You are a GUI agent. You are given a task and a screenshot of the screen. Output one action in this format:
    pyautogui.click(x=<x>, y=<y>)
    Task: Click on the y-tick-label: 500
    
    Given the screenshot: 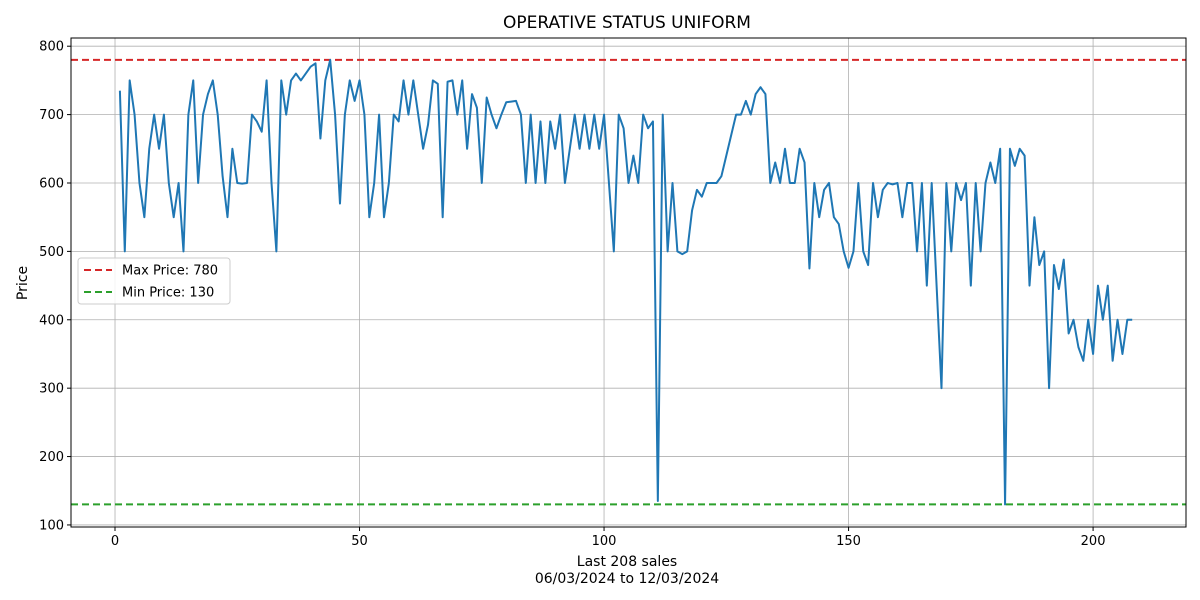 What is the action you would take?
    pyautogui.click(x=51, y=252)
    